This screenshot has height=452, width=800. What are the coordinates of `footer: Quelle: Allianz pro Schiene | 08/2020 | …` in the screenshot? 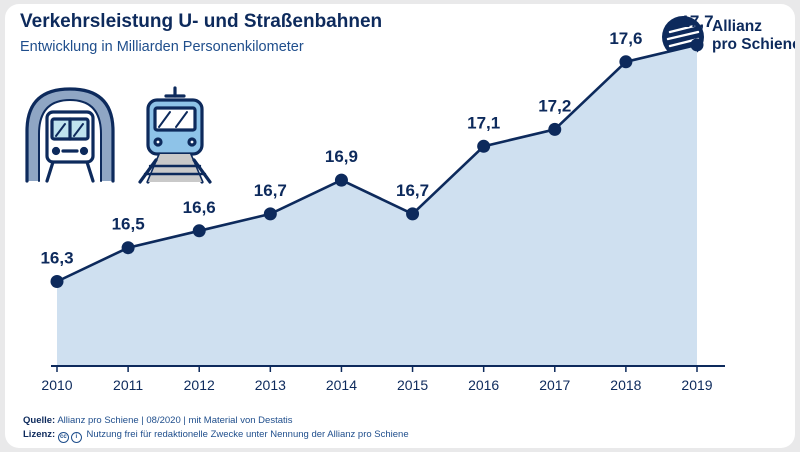 It's located at (216, 428).